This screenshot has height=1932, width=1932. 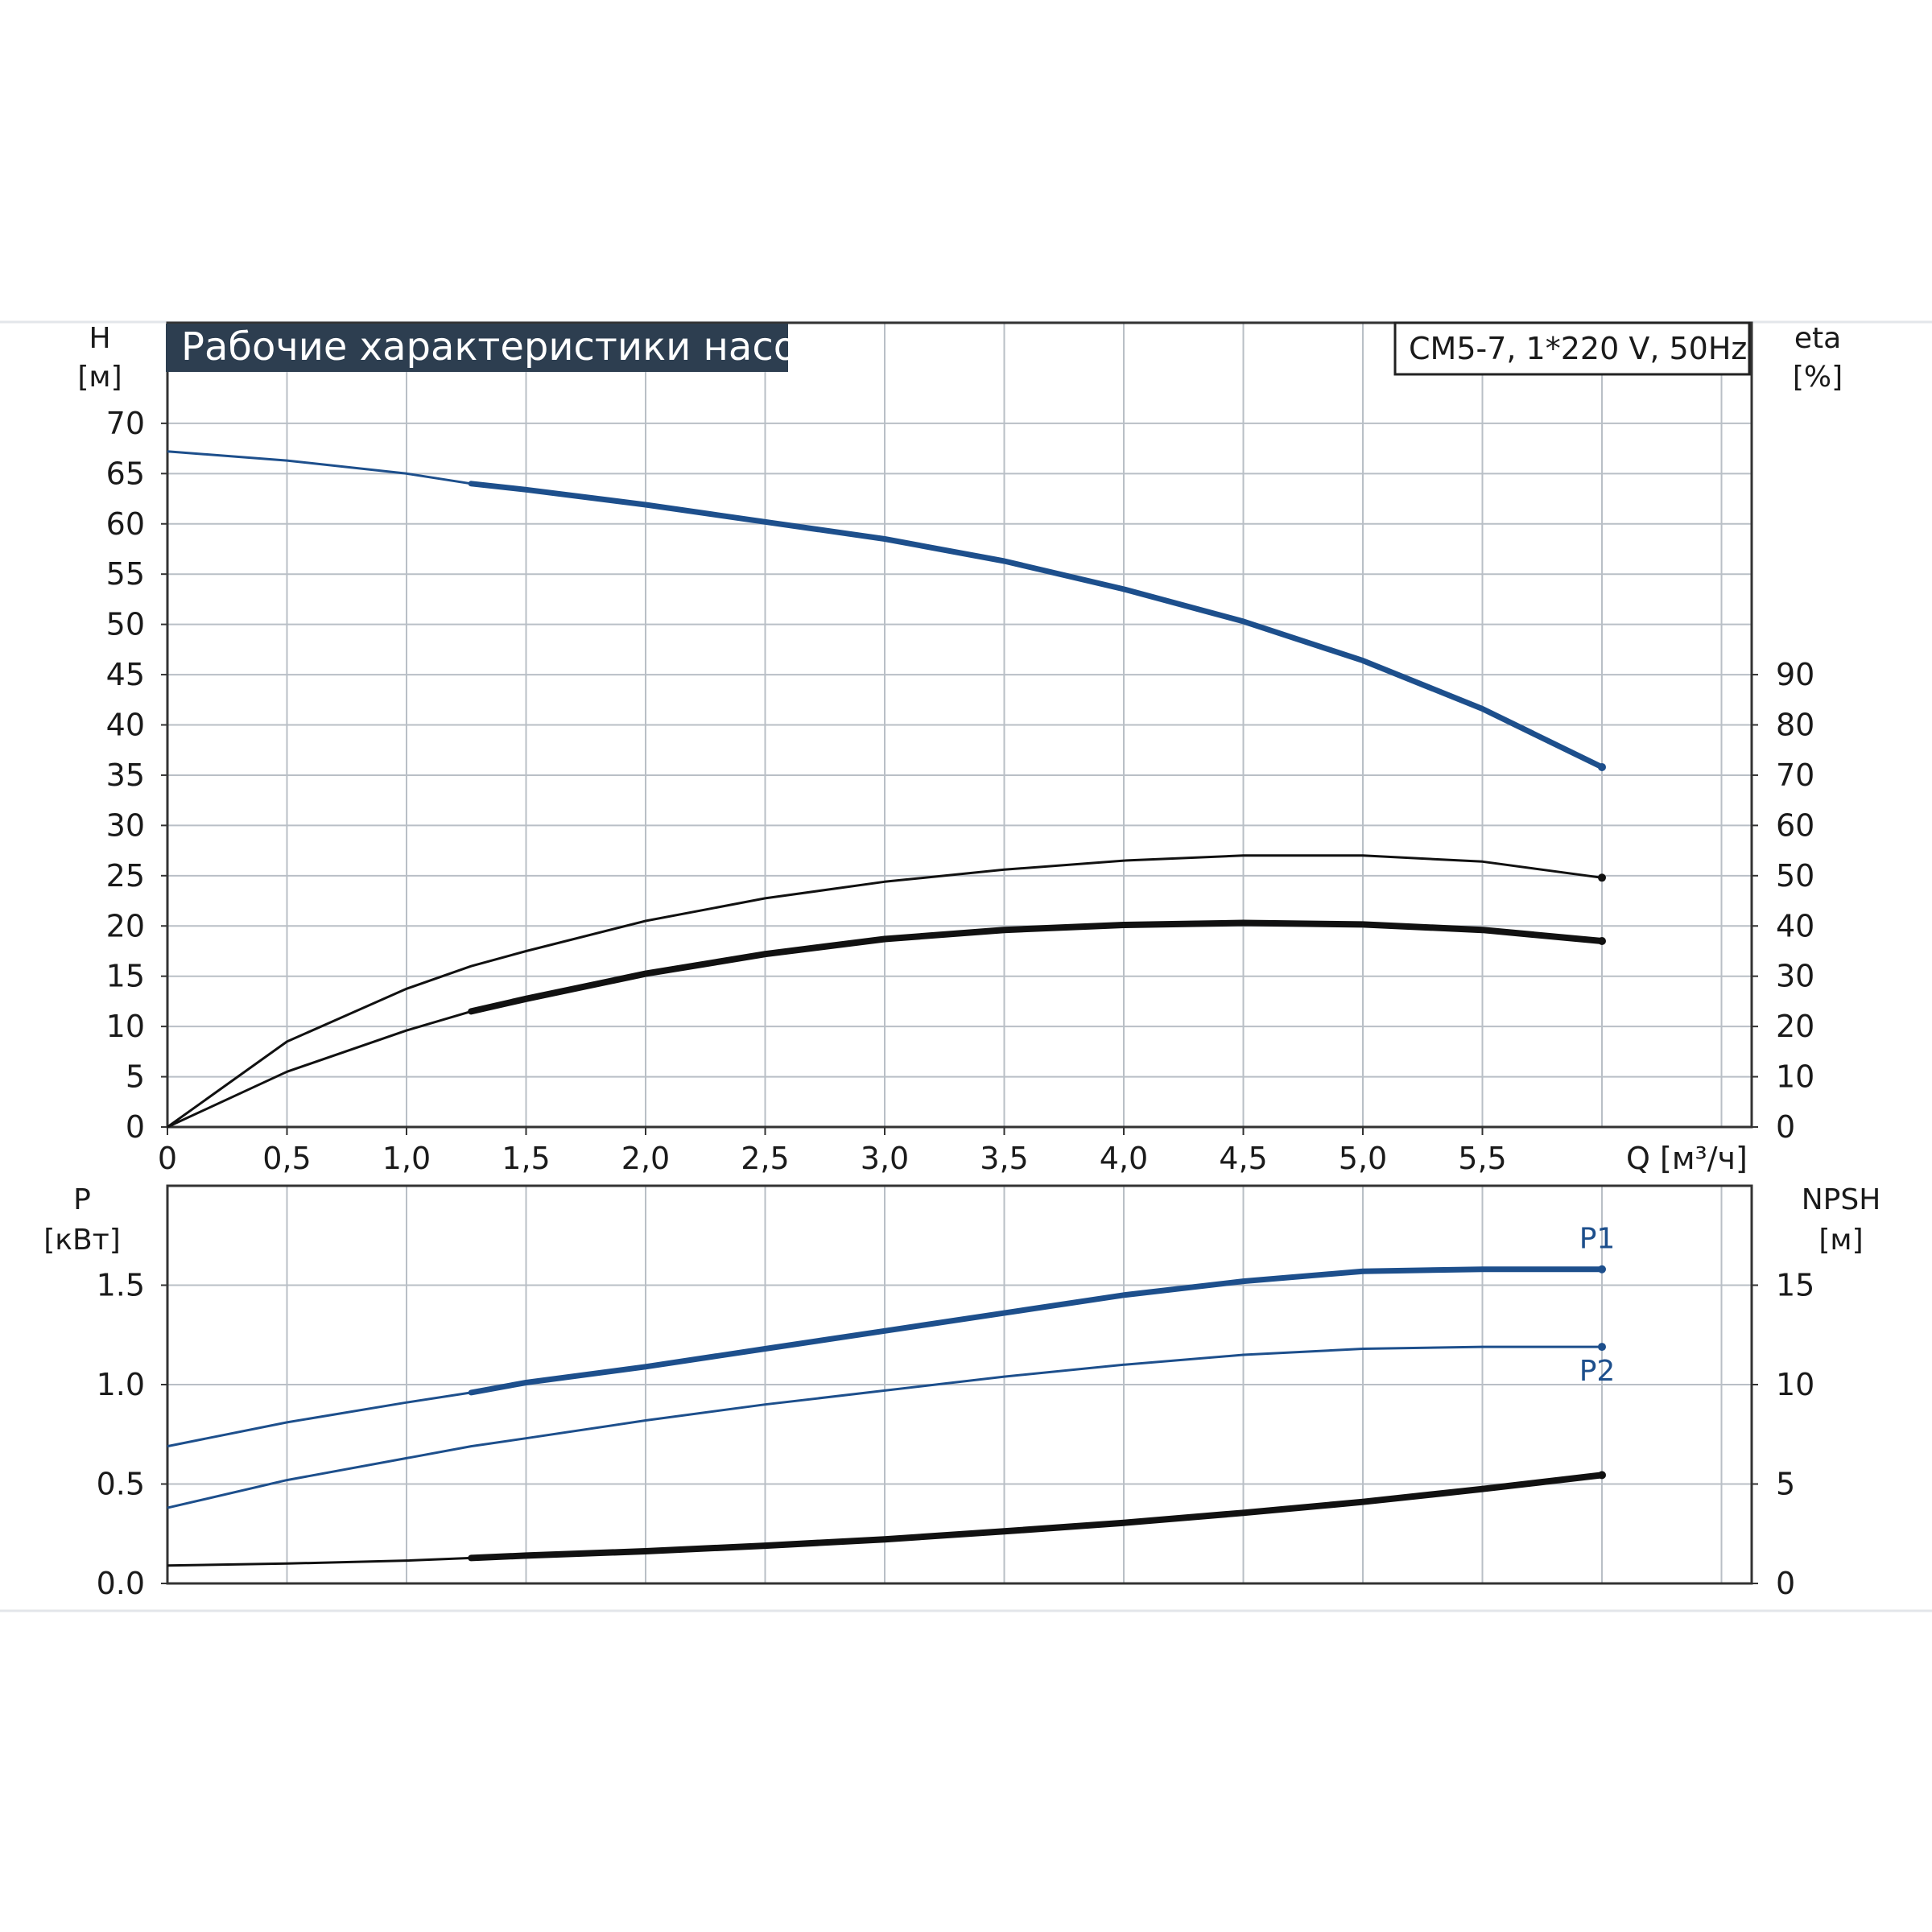 What do you see at coordinates (1004, 1158) in the screenshot?
I see `x-tick-label: 3,5` at bounding box center [1004, 1158].